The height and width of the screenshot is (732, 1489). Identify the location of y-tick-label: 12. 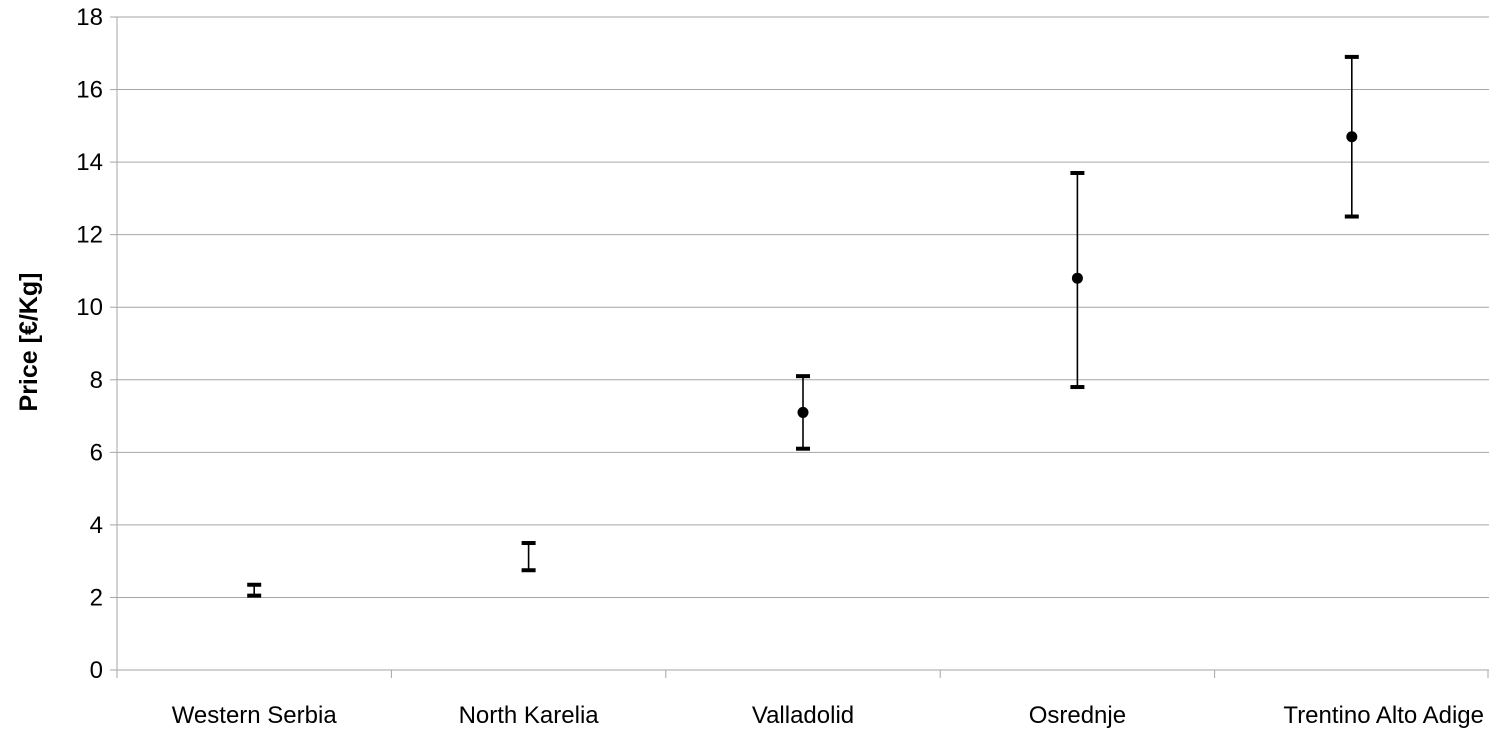
(89, 235).